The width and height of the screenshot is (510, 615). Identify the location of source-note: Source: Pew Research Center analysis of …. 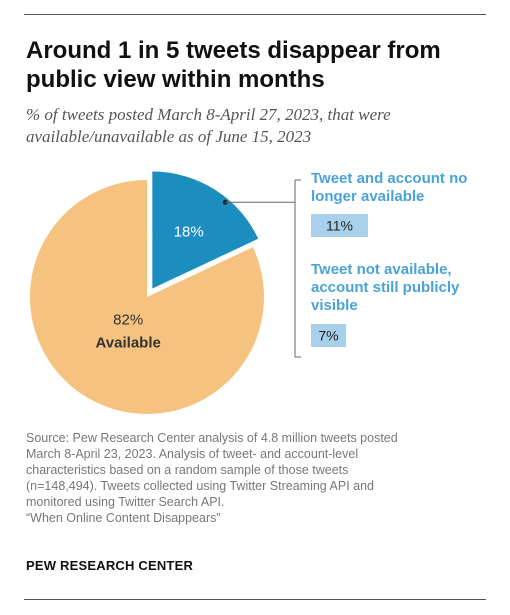
(261, 478).